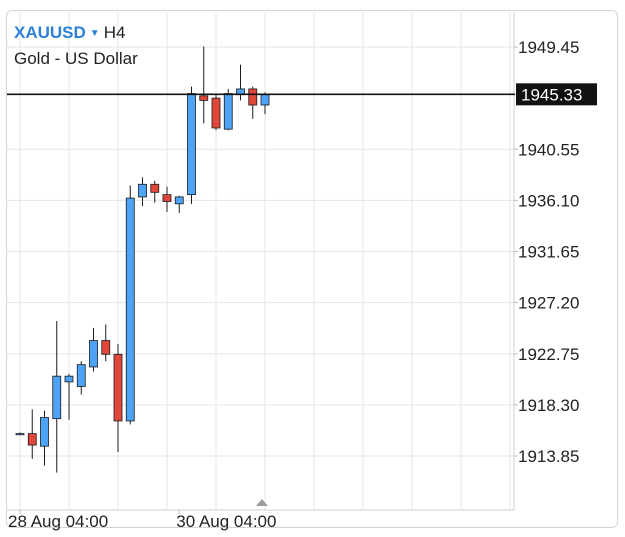 The width and height of the screenshot is (625, 537). I want to click on symbol-header: XAUUSD ▼ H4, so click(69, 33).